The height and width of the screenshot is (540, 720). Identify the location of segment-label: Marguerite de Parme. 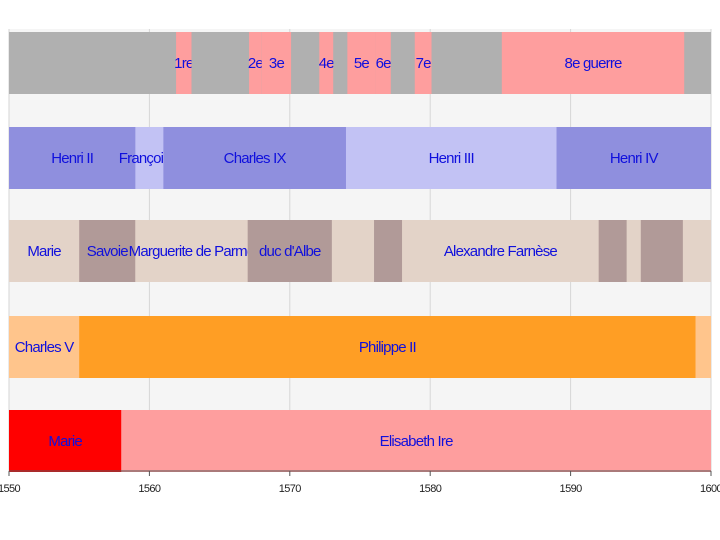
(192, 251).